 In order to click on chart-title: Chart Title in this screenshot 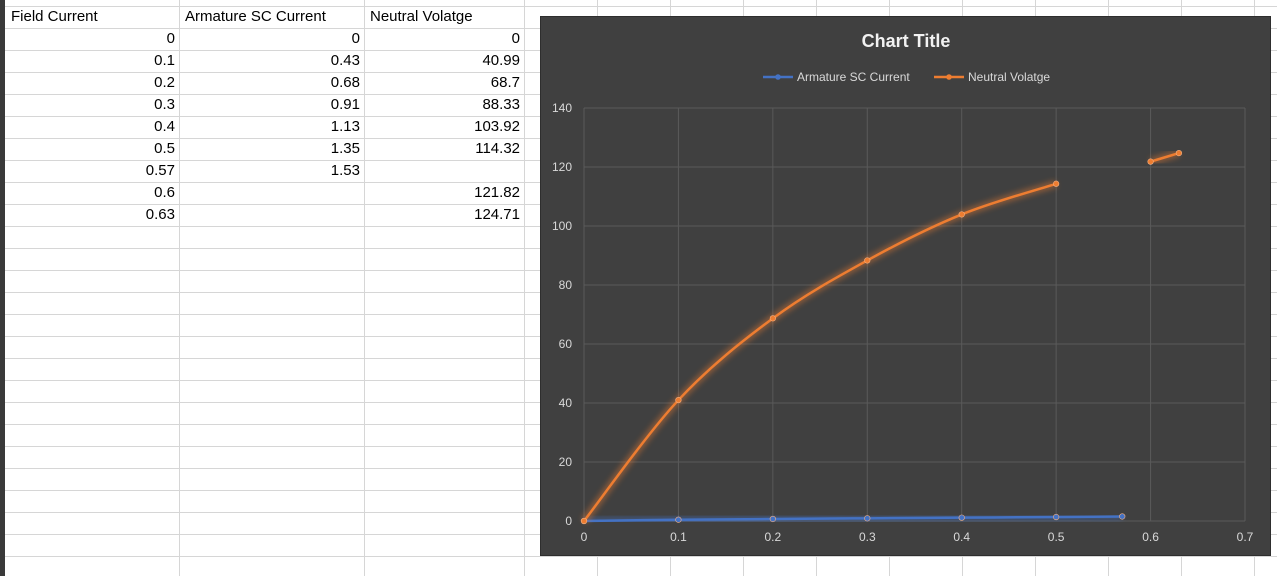, I will do `click(906, 41)`.